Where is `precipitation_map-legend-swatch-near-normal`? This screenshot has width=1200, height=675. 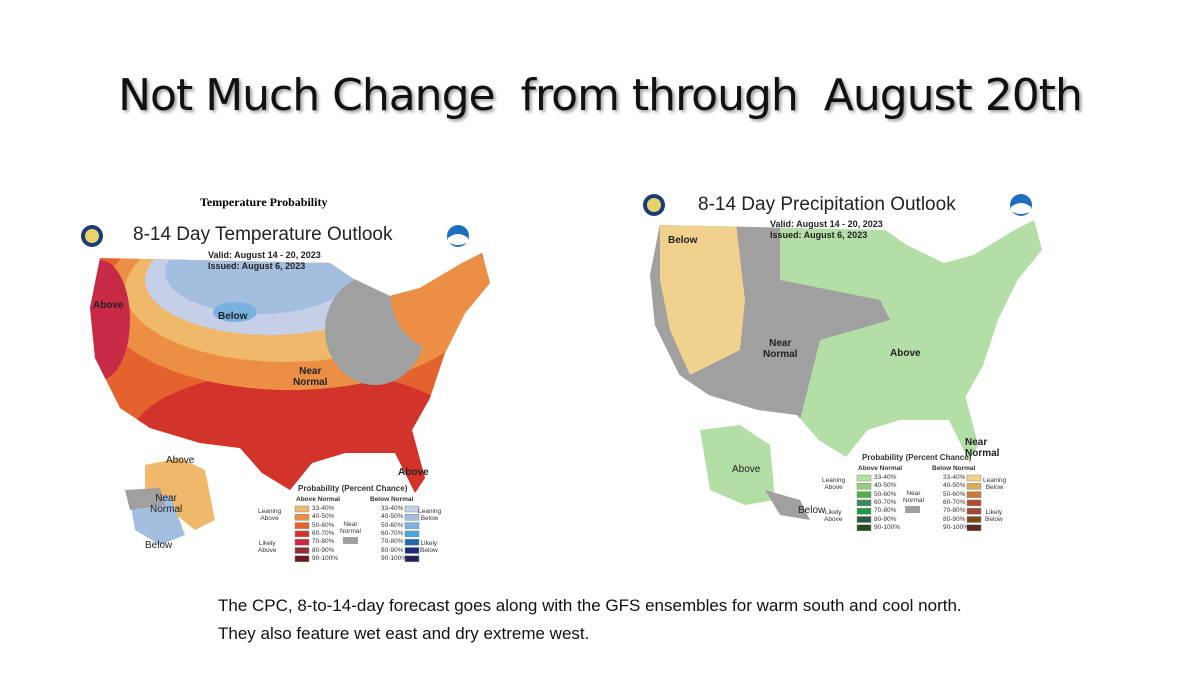
precipitation_map-legend-swatch-near-normal is located at coordinates (912, 509).